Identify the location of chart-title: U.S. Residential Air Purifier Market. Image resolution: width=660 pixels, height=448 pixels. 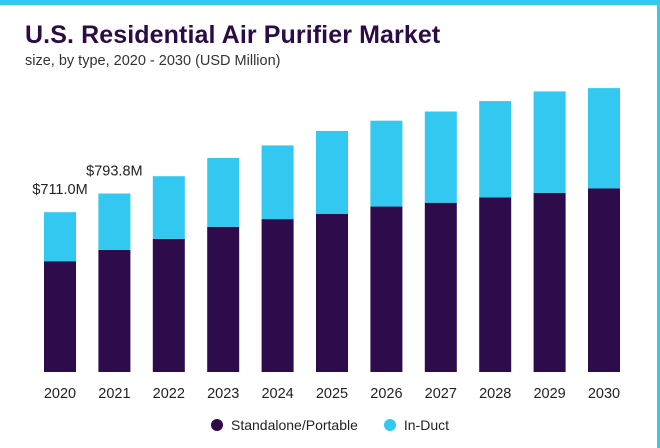
(233, 35).